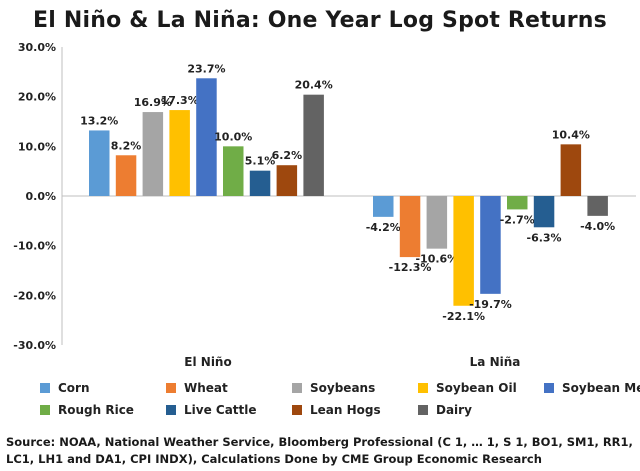 The height and width of the screenshot is (471, 640). What do you see at coordinates (495, 362) in the screenshot?
I see `x-category-label: La Niña` at bounding box center [495, 362].